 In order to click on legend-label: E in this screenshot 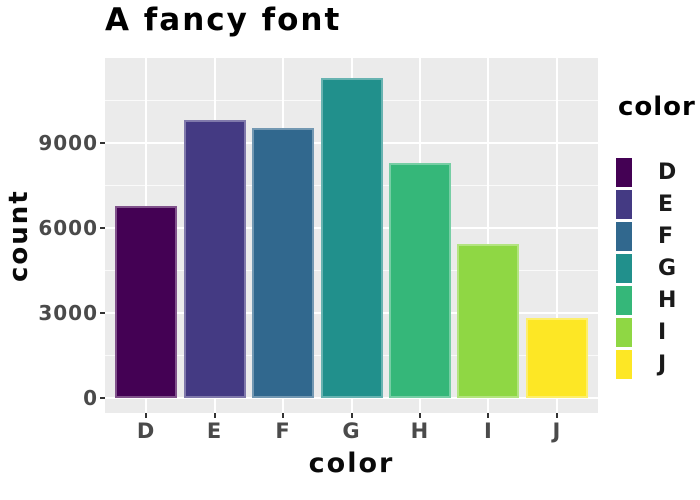, I will do `click(666, 204)`.